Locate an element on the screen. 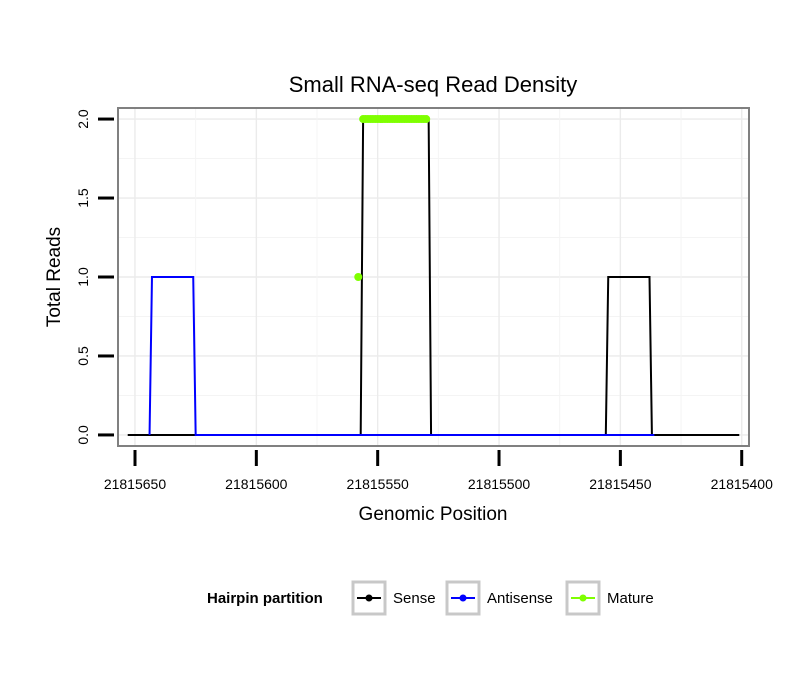 This screenshot has width=810, height=695. y-tick-label: 0.5 is located at coordinates (83, 356).